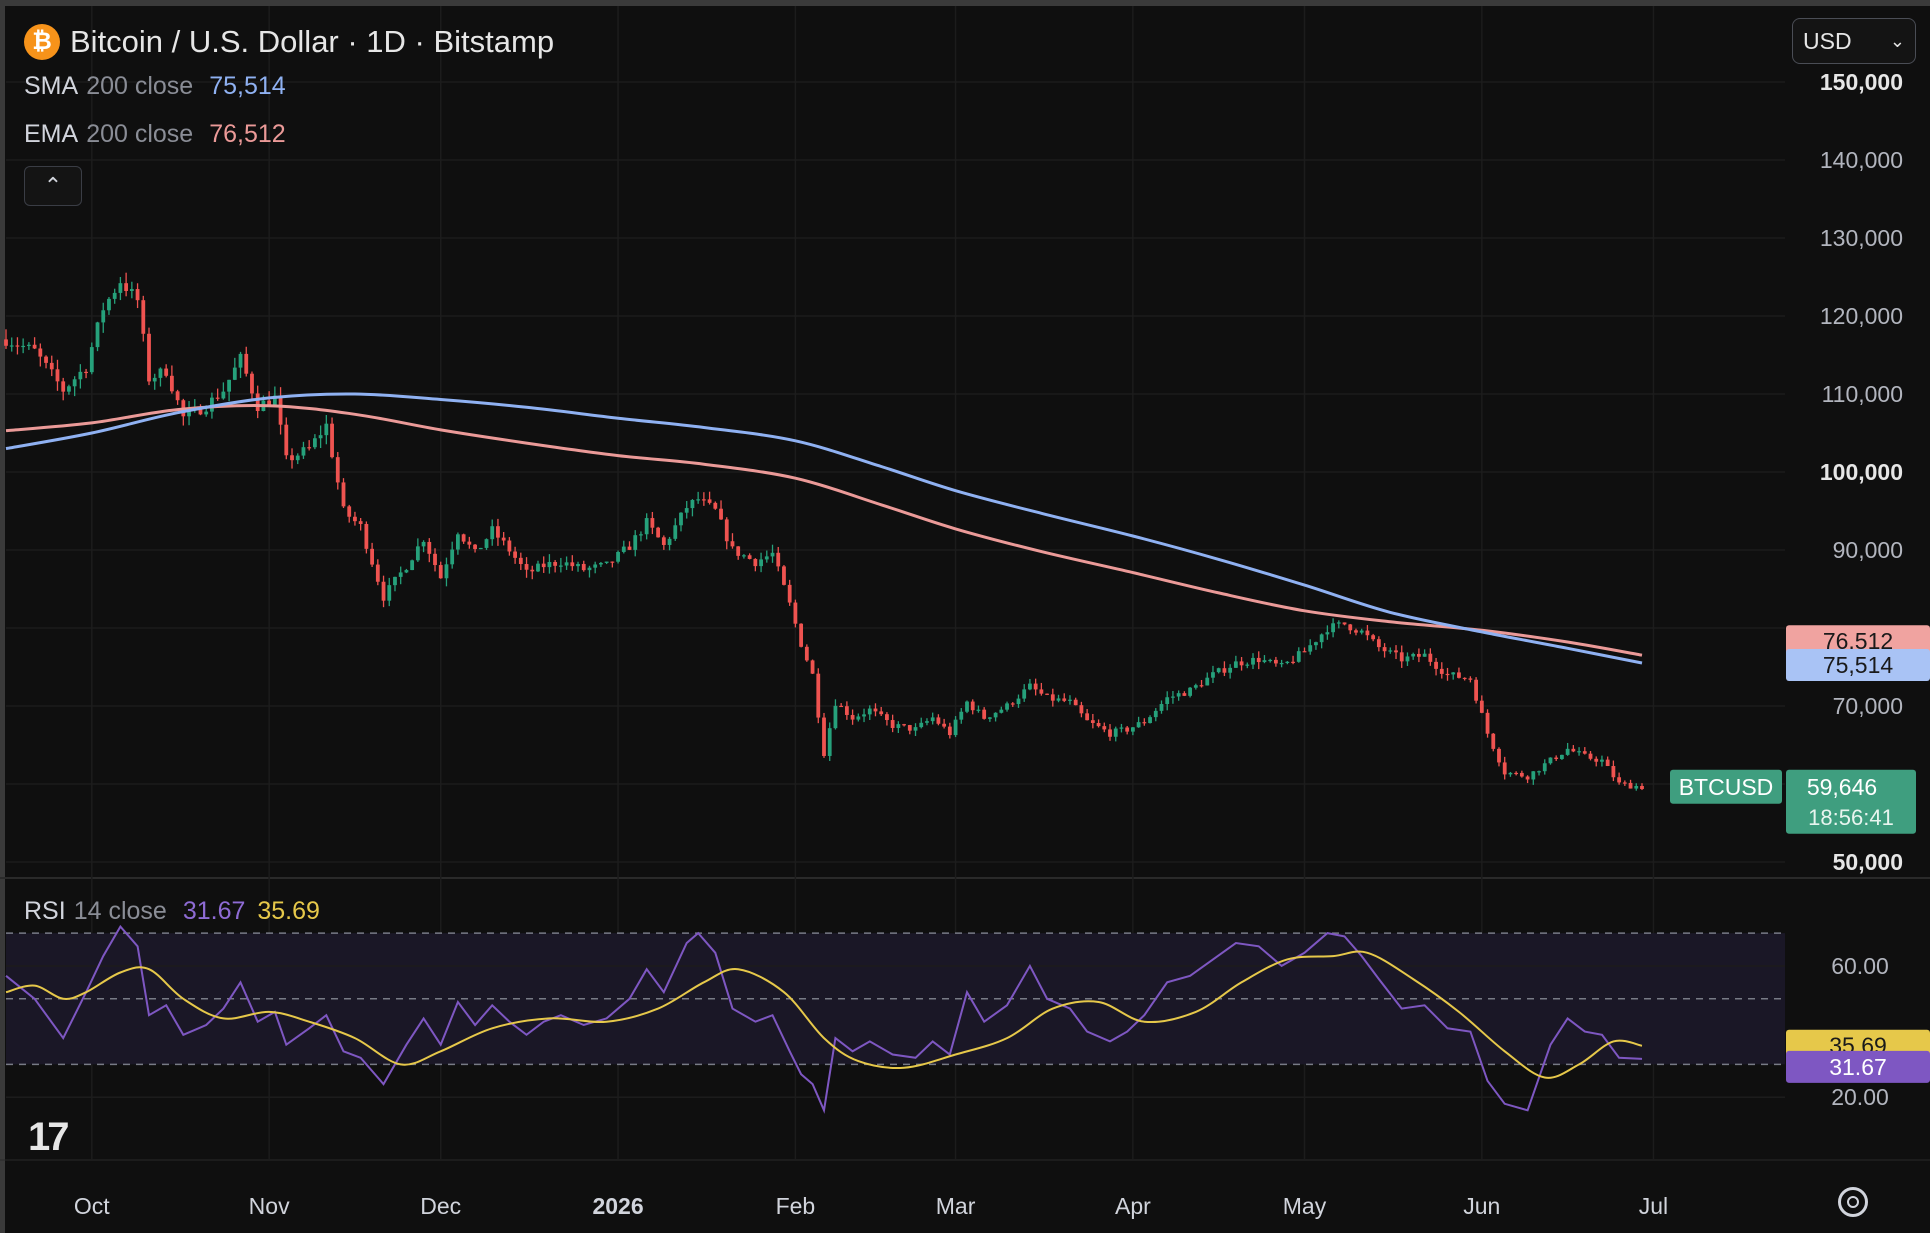 This screenshot has width=1930, height=1233. Describe the element at coordinates (247, 86) in the screenshot. I see `sma-value: 75,514` at that location.